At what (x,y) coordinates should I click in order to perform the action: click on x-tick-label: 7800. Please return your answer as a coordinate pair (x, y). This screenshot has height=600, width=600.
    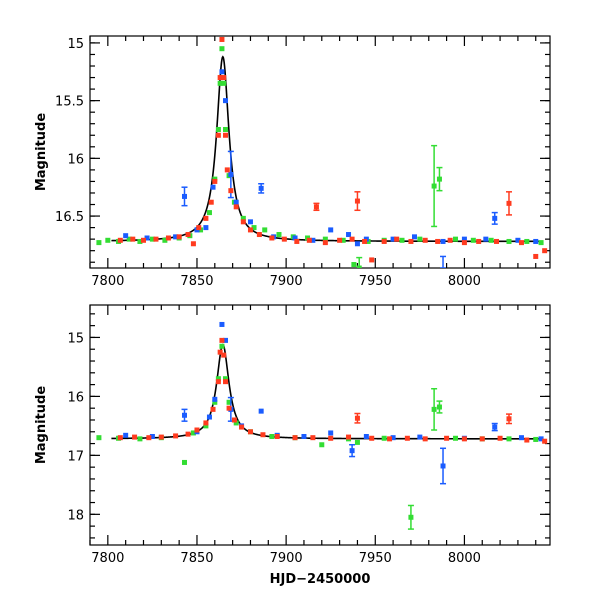
    Looking at the image, I should click on (107, 558).